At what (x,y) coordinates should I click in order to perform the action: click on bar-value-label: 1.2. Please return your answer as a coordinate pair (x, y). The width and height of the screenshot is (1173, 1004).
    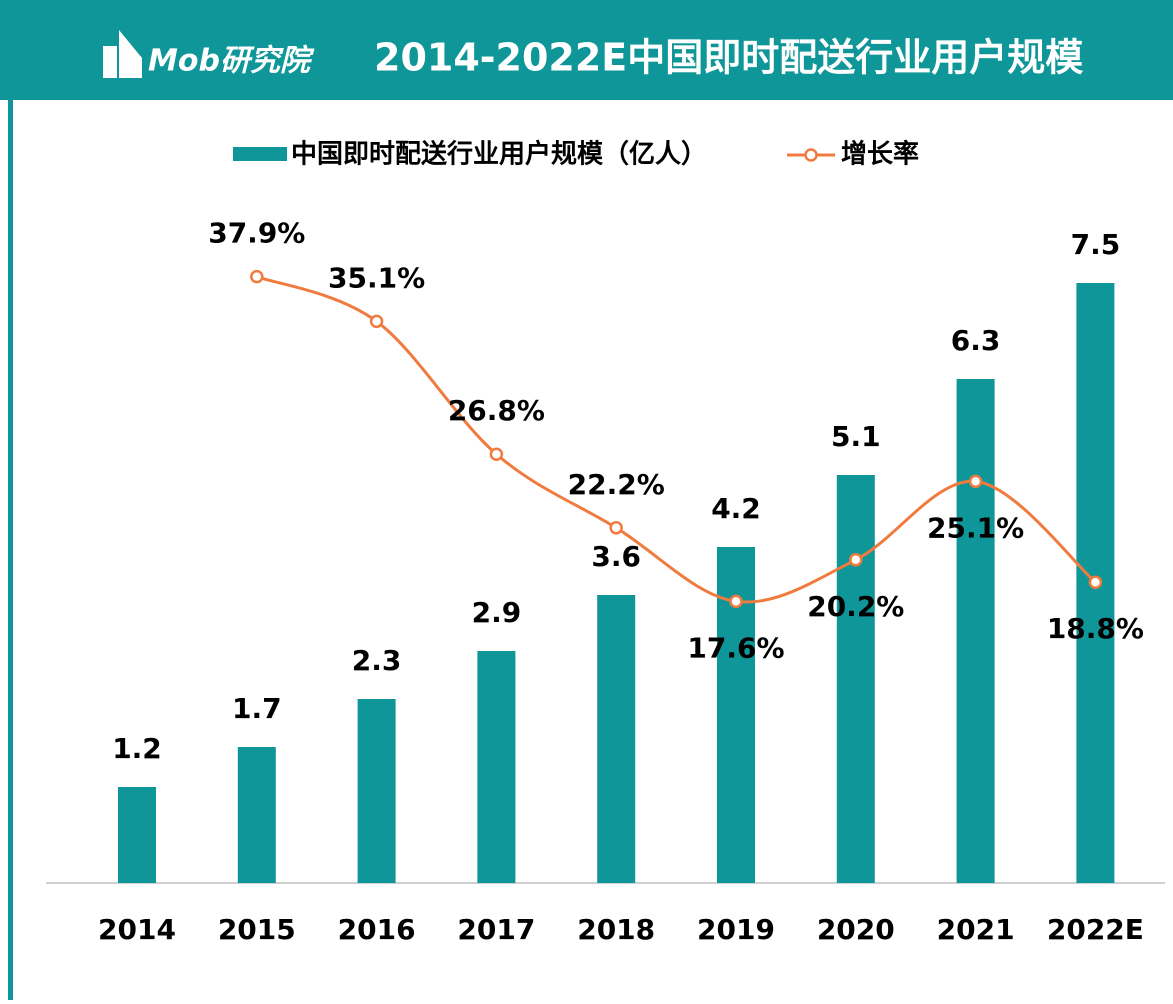
    Looking at the image, I should click on (137, 748).